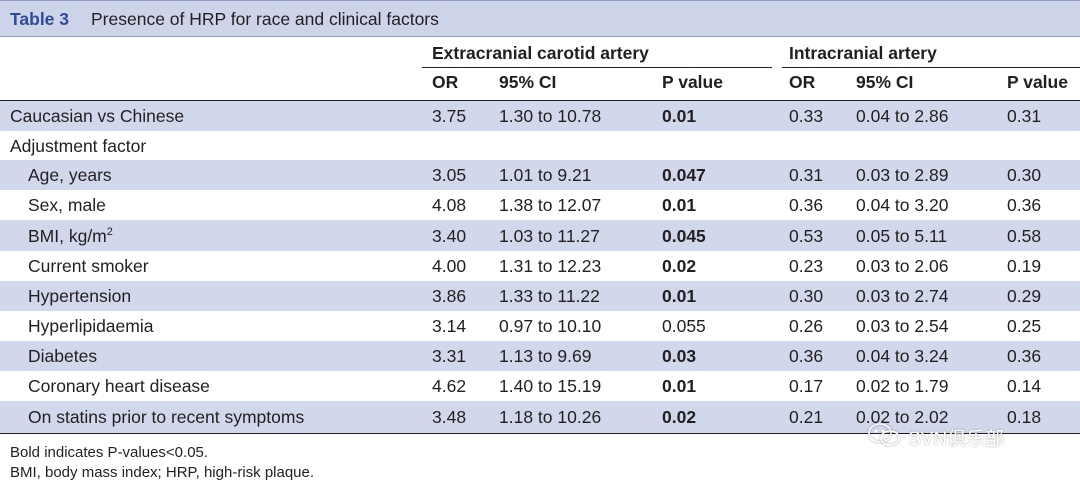 The width and height of the screenshot is (1080, 484). Describe the element at coordinates (449, 205) in the screenshot. I see `cell-or-1: 4.08` at that location.